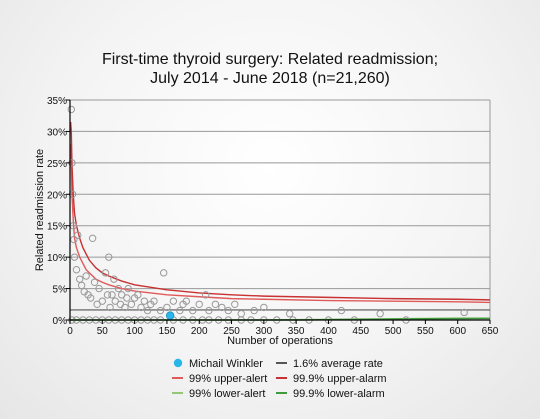  I want to click on y-axis-label: Related readmission rate, so click(40, 210).